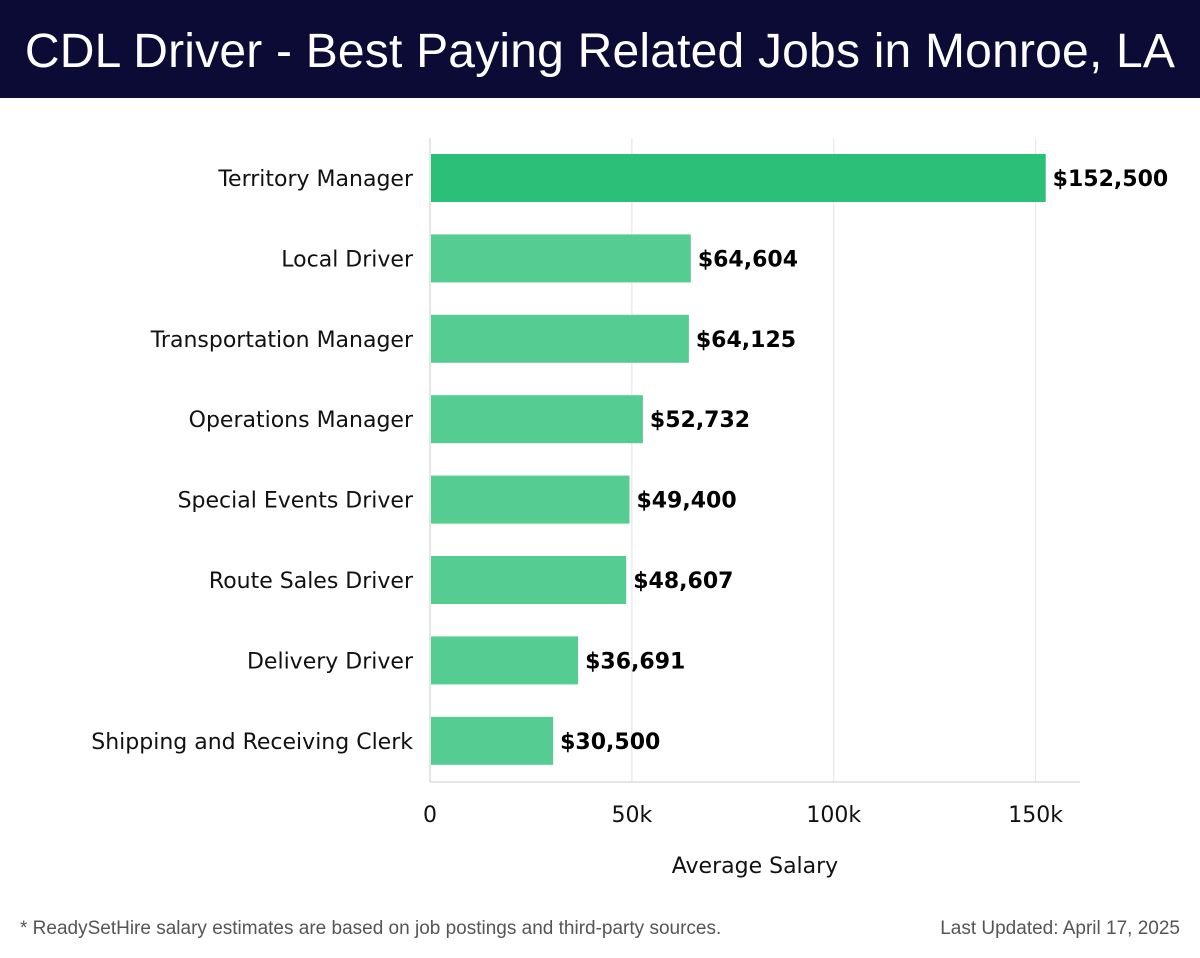  Describe the element at coordinates (610, 742) in the screenshot. I see `value-label: $30,500` at that location.